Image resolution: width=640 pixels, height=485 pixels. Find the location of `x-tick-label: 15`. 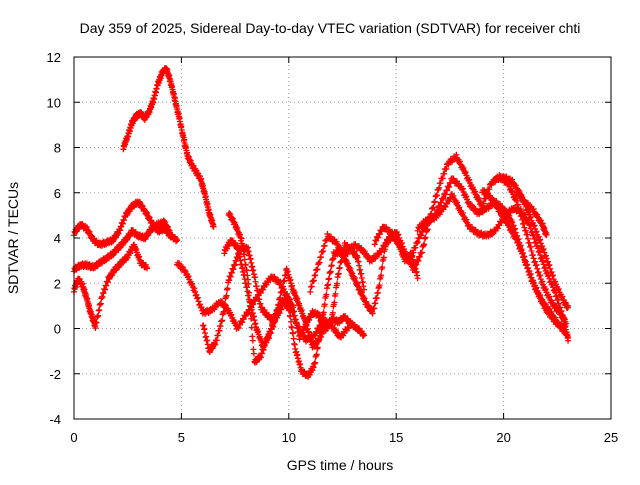

x-tick-label: 15 is located at coordinates (396, 437).